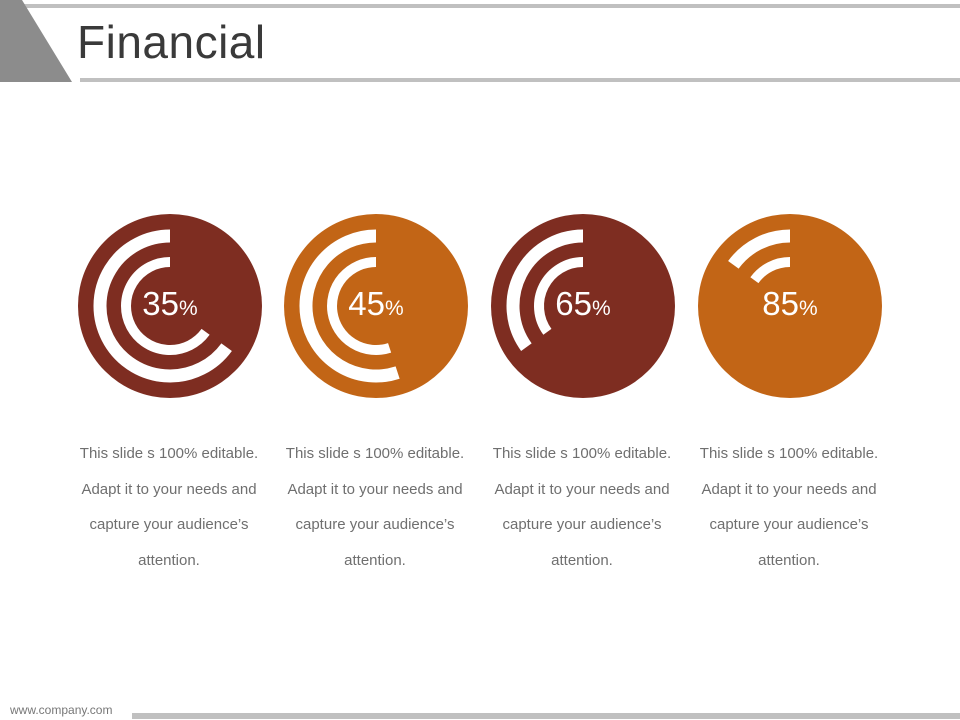 The height and width of the screenshot is (720, 960). What do you see at coordinates (520, 80) in the screenshot?
I see `title-underline` at bounding box center [520, 80].